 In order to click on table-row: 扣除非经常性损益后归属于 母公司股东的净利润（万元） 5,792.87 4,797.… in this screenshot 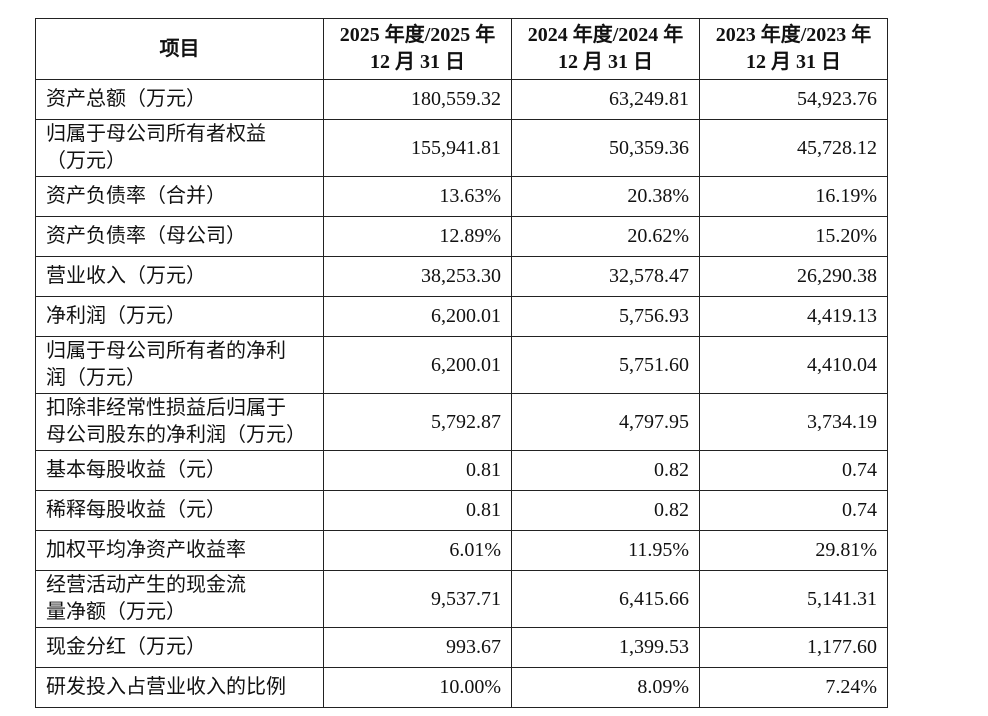, I will do `click(461, 422)`.